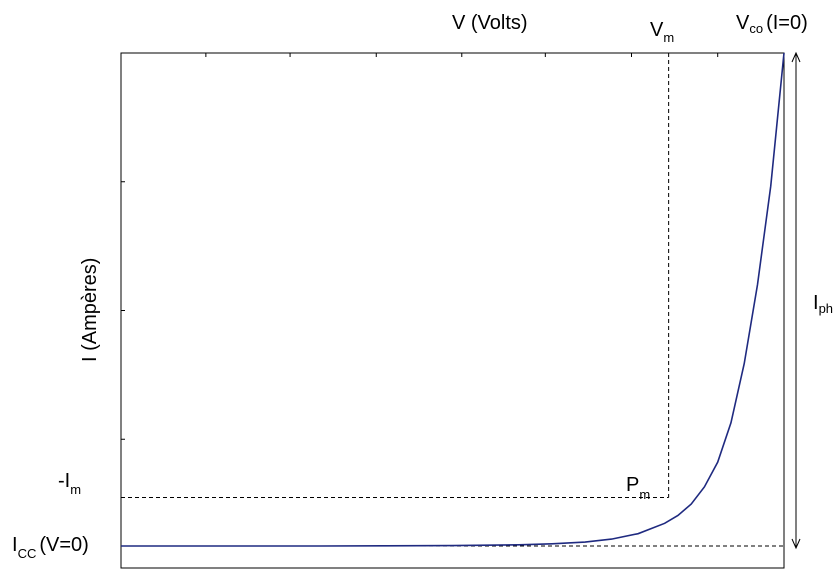  I want to click on vco-label-main: V, so click(743, 23).